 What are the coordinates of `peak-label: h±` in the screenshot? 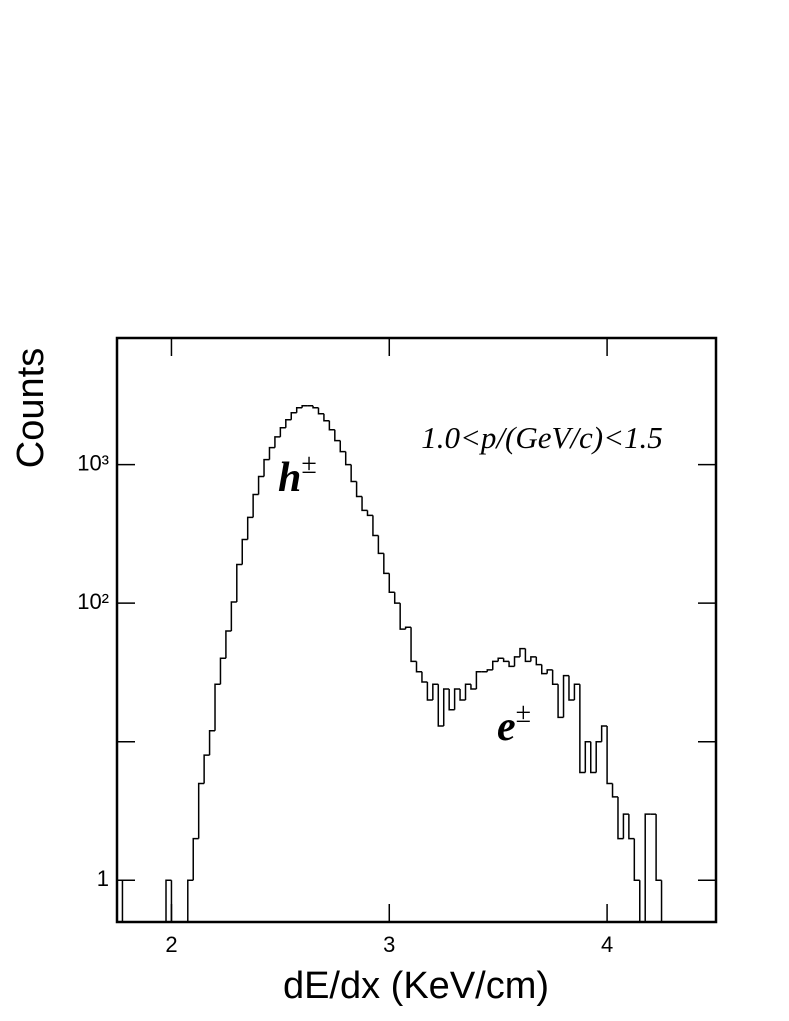 It's located at (297, 474).